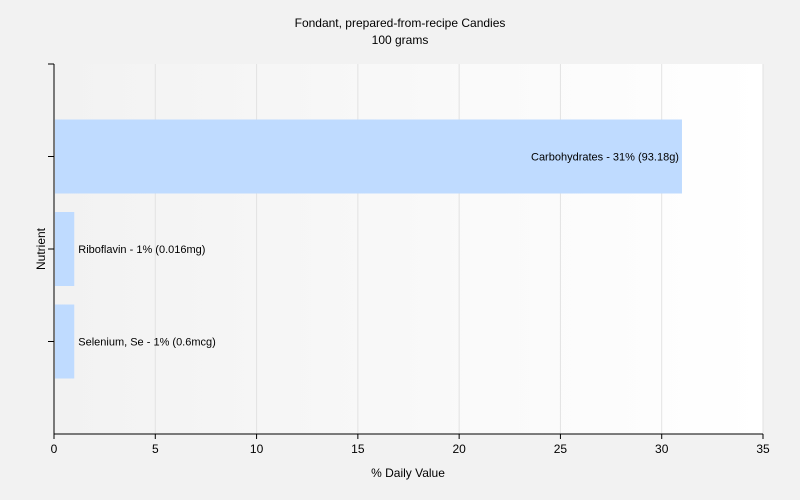 This screenshot has height=500, width=800. Describe the element at coordinates (41, 248) in the screenshot. I see `y-axis-label: Nutrient` at that location.